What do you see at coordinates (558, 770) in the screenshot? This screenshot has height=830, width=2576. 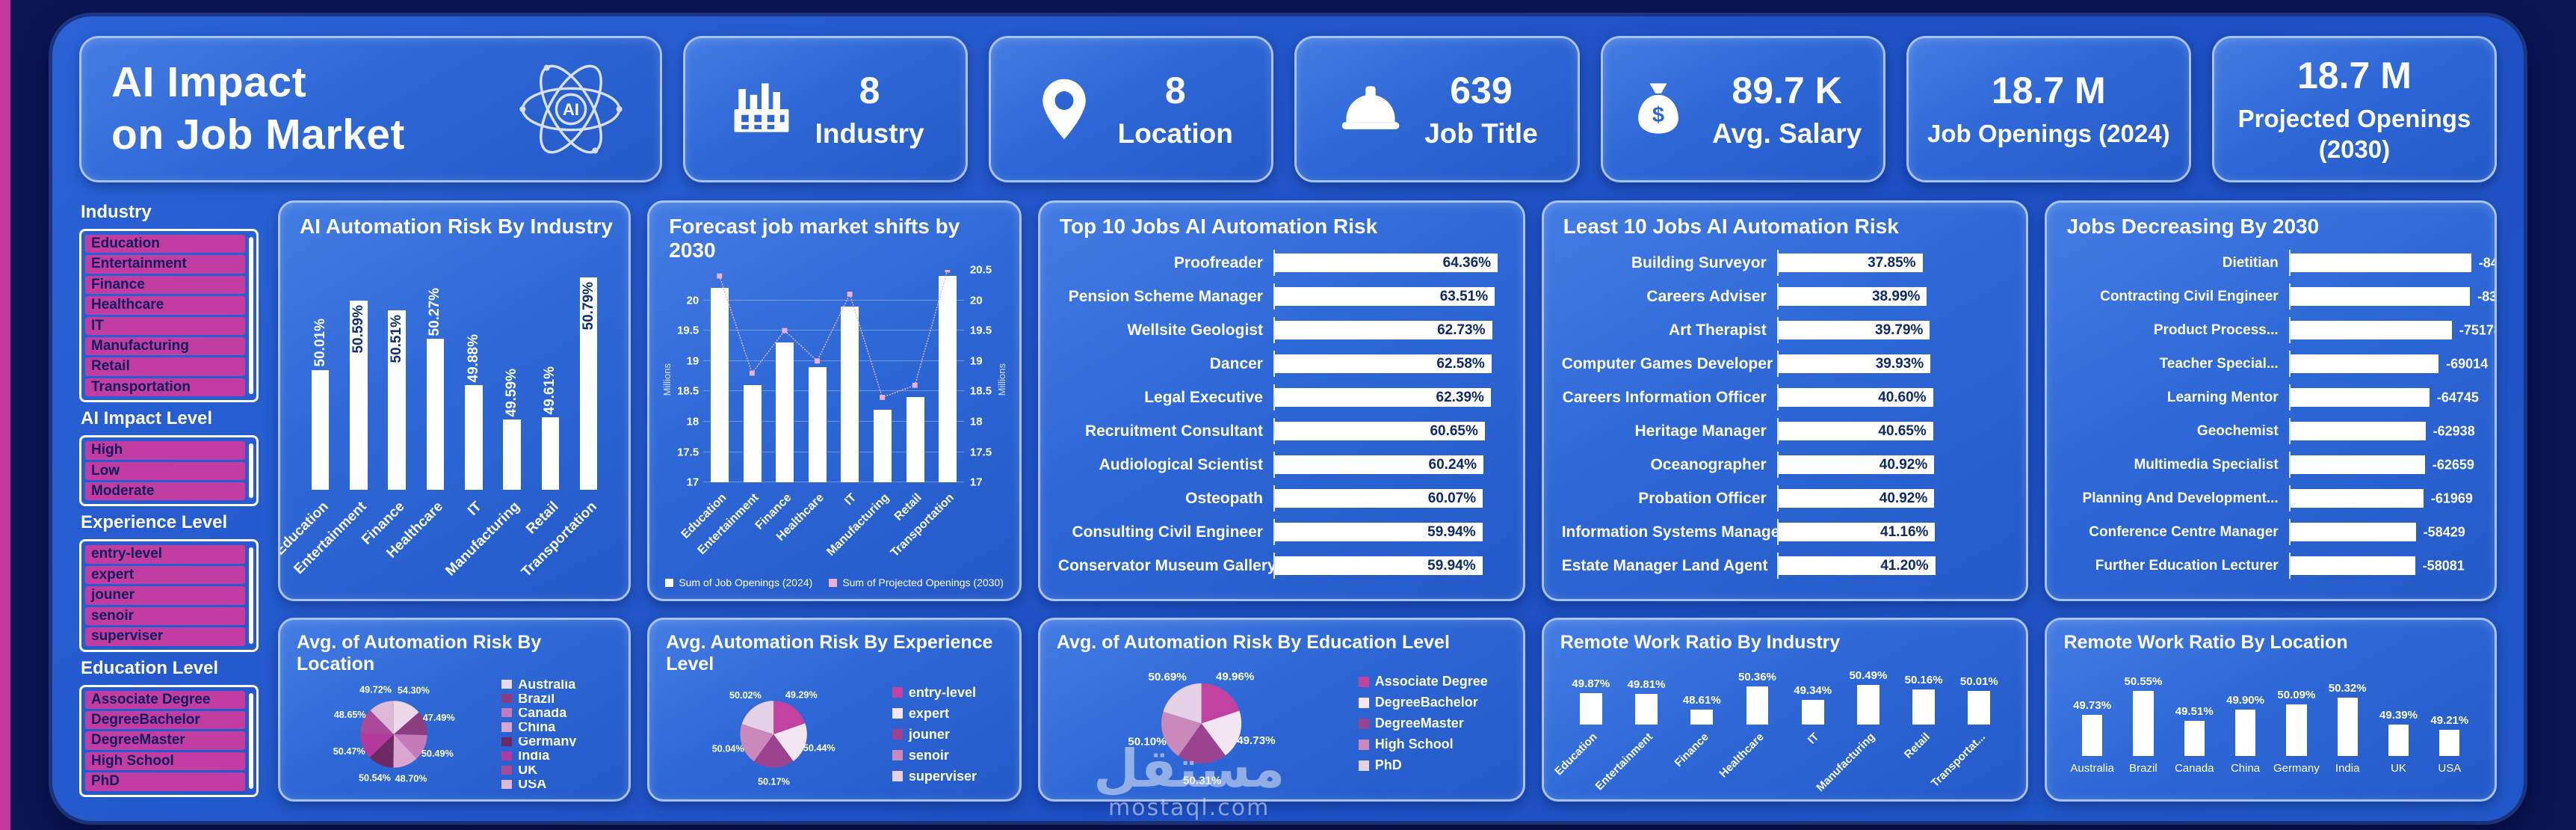 I see `legend-item-uk: UK` at bounding box center [558, 770].